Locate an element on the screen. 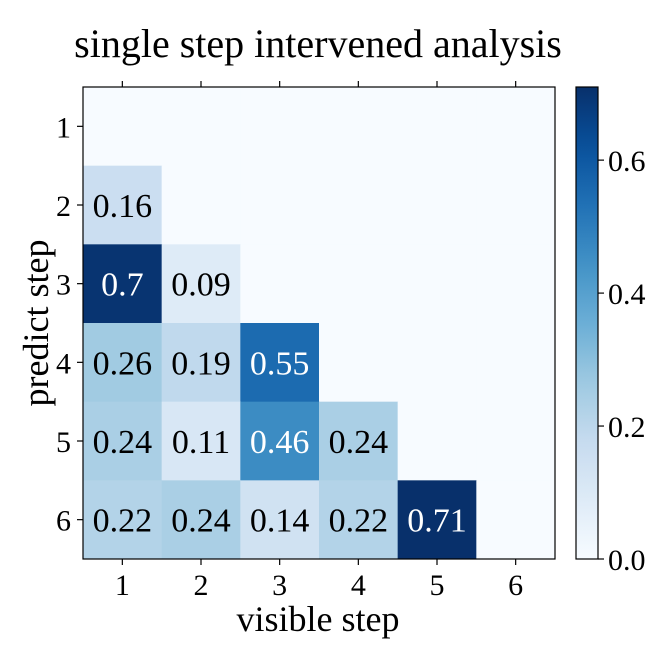  y-tick-label: 2 is located at coordinates (63, 206).